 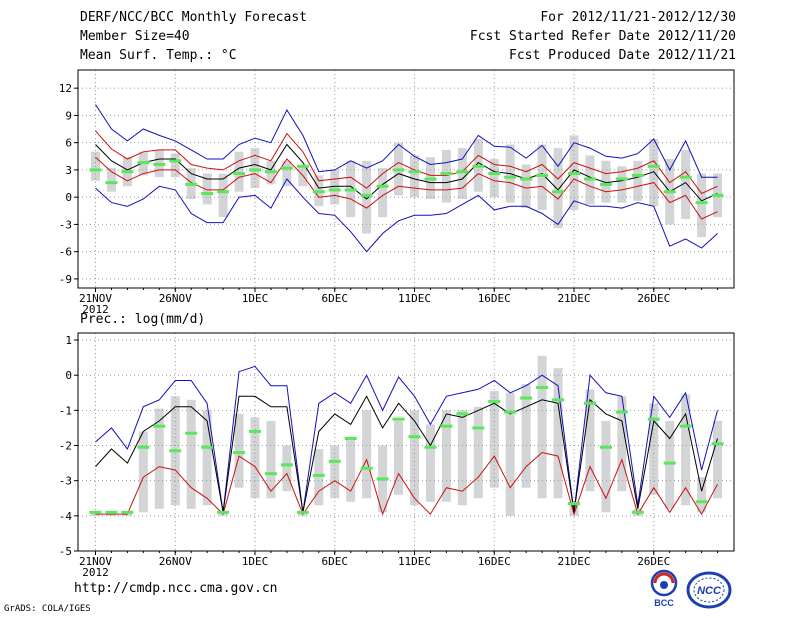 I want to click on x-tick-label: 21NOV, so click(x=95, y=561).